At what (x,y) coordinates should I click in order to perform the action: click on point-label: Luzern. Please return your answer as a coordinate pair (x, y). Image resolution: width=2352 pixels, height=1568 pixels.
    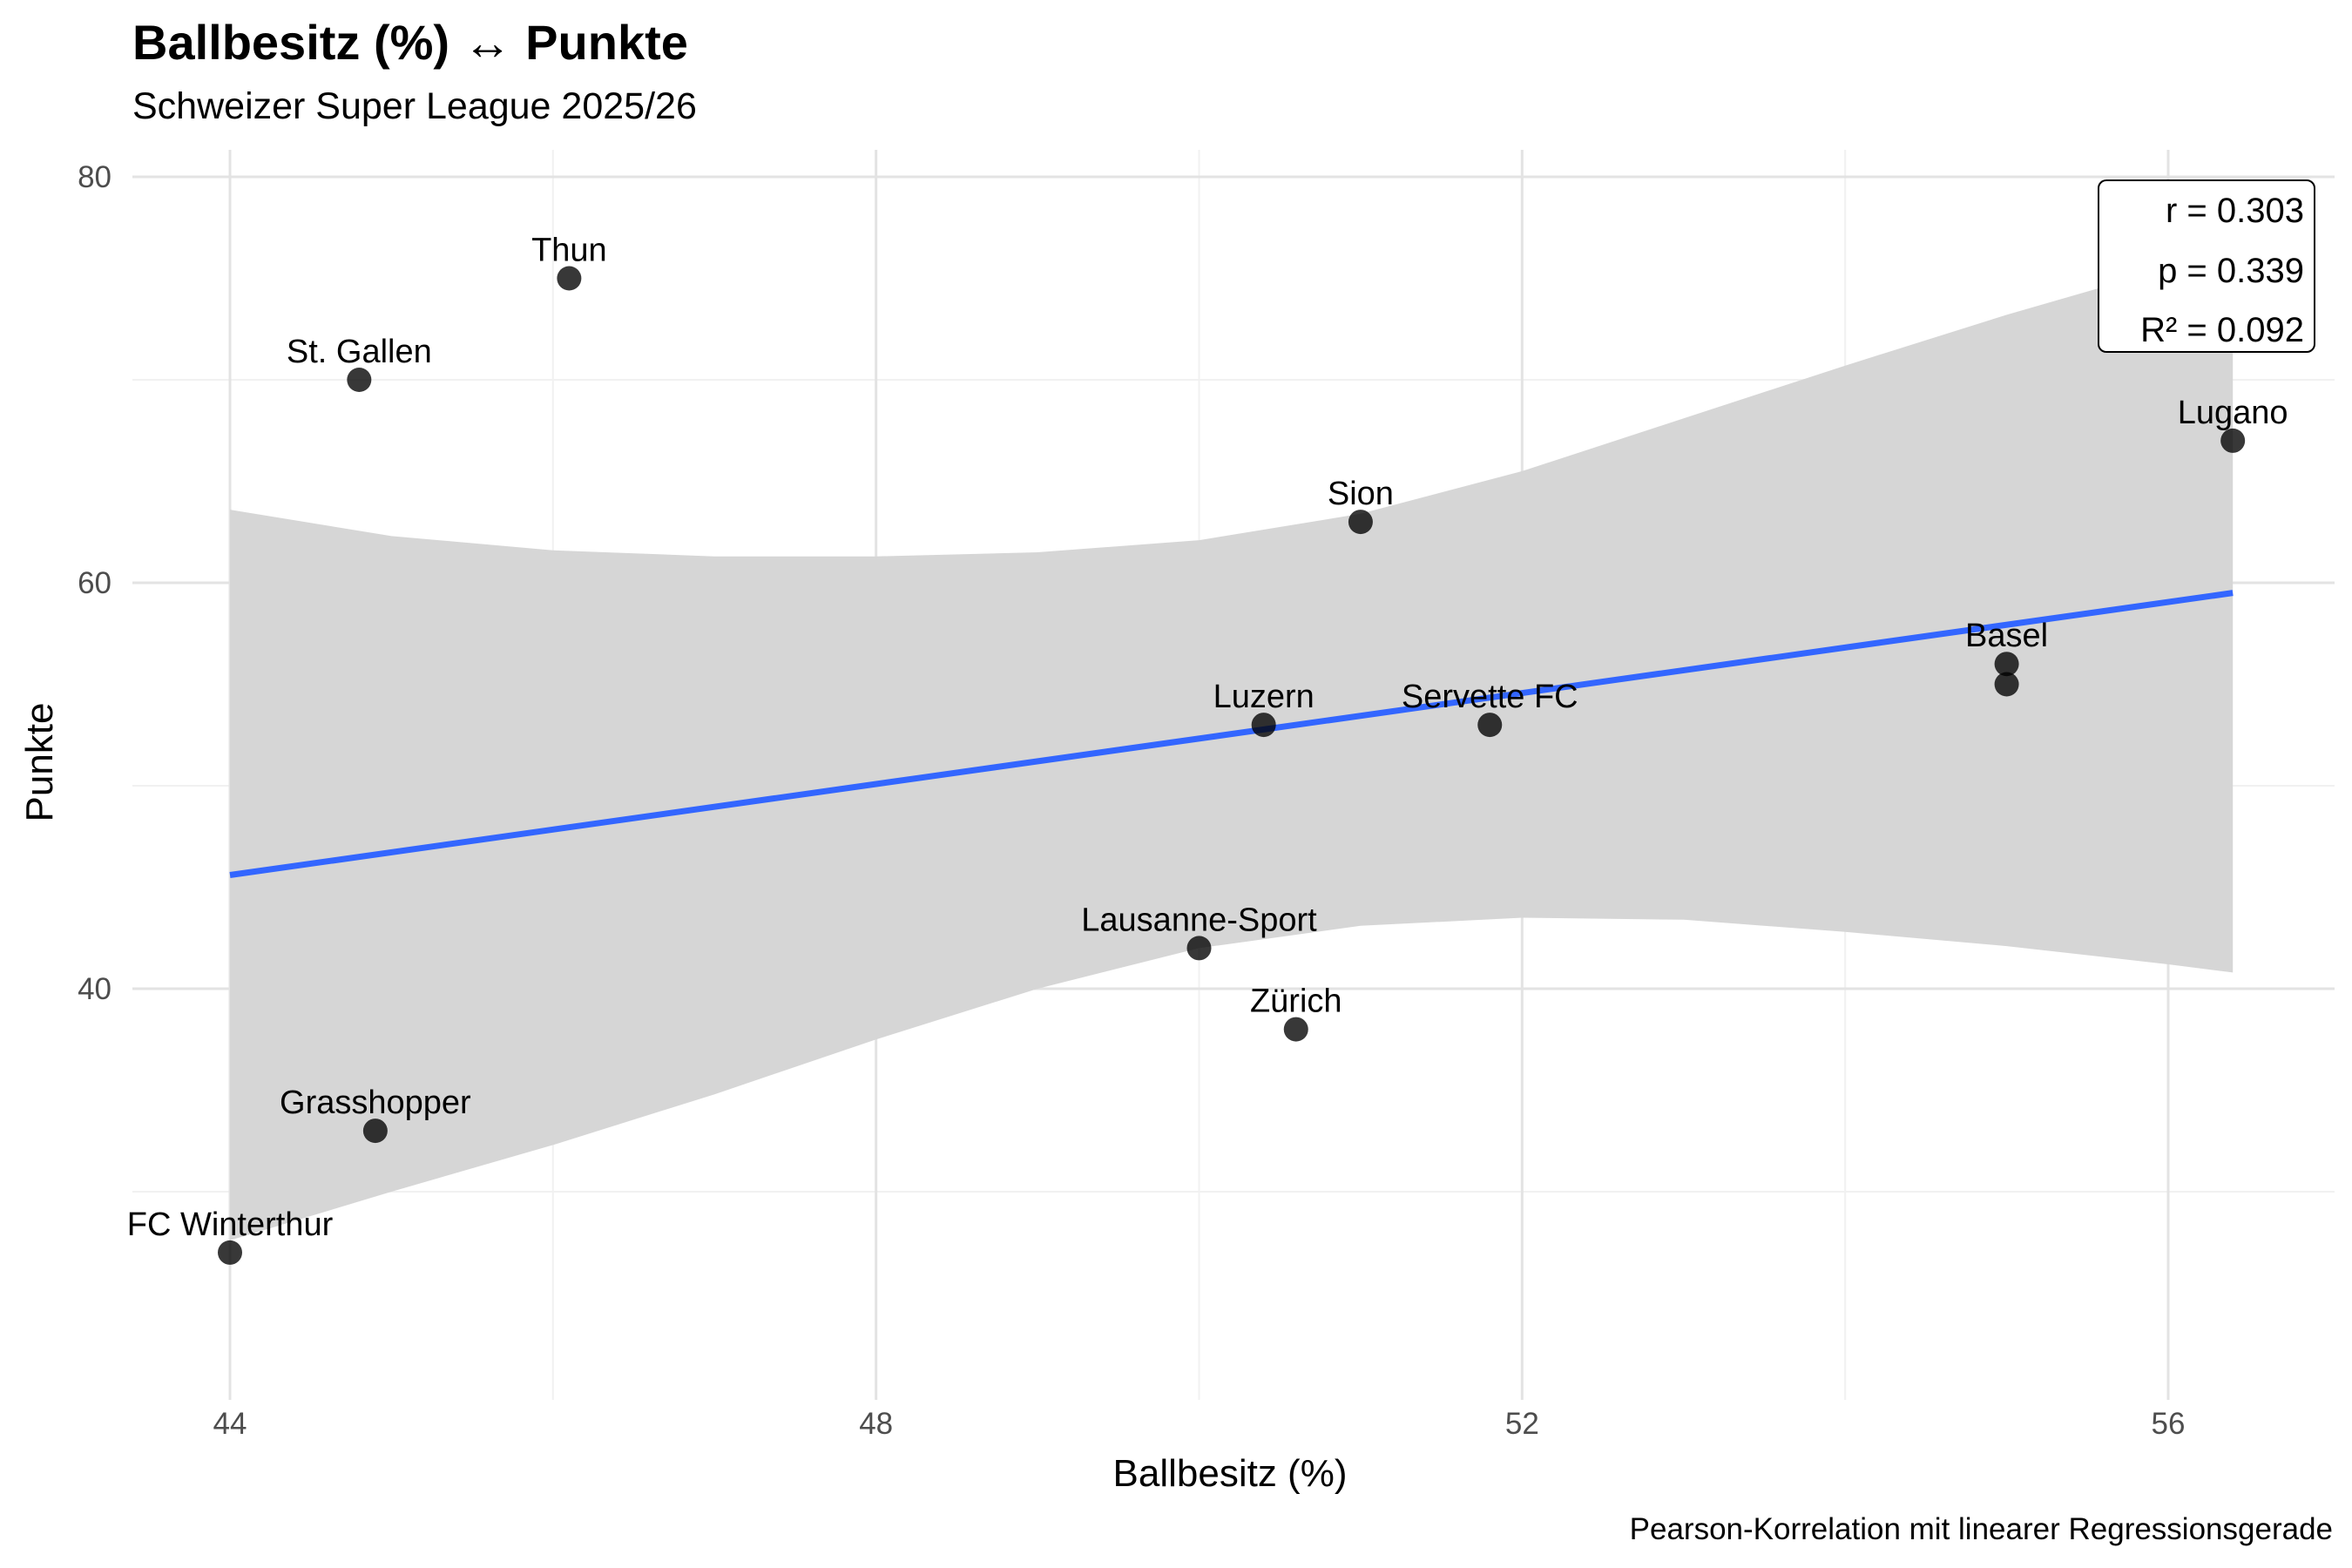
    Looking at the image, I should click on (1264, 697).